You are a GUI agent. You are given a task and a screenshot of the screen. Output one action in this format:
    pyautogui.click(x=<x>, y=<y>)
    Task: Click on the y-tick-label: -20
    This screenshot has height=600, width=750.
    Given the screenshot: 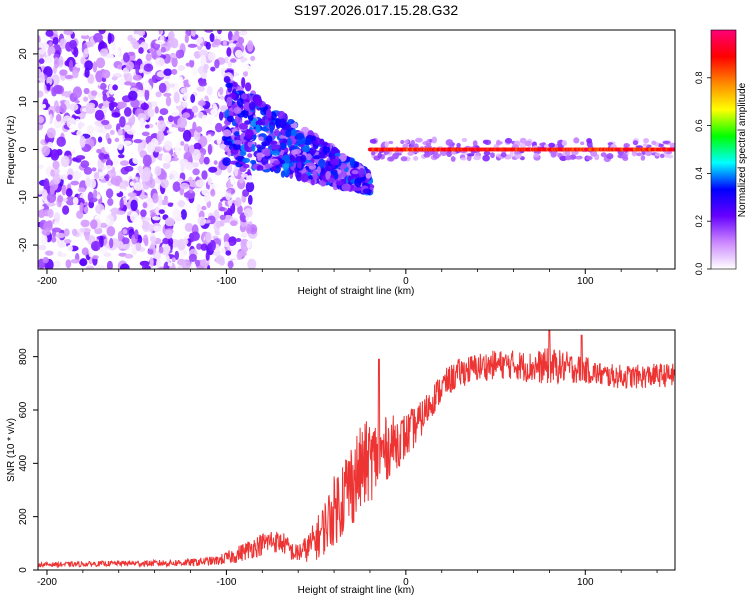 What is the action you would take?
    pyautogui.click(x=23, y=244)
    